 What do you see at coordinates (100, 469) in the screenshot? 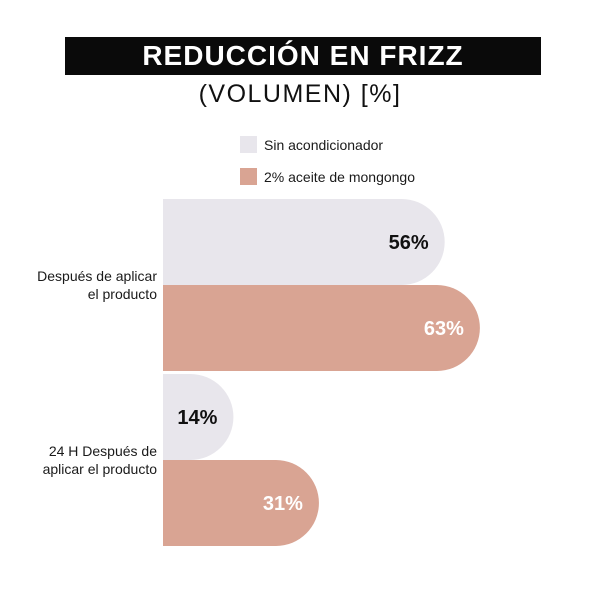
I see `category-label-line: aplicar el producto` at bounding box center [100, 469].